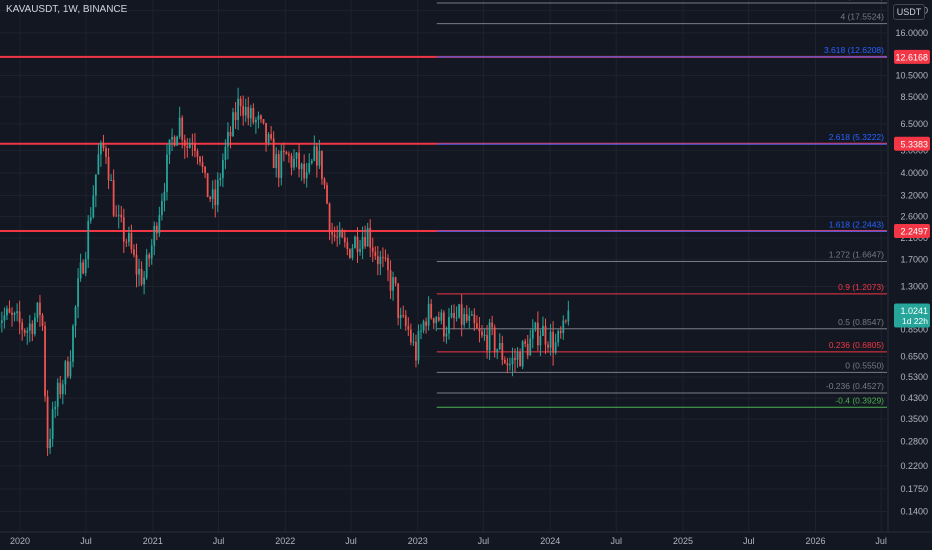 The image size is (932, 550). I want to click on time-tick-label: 2021, so click(153, 541).